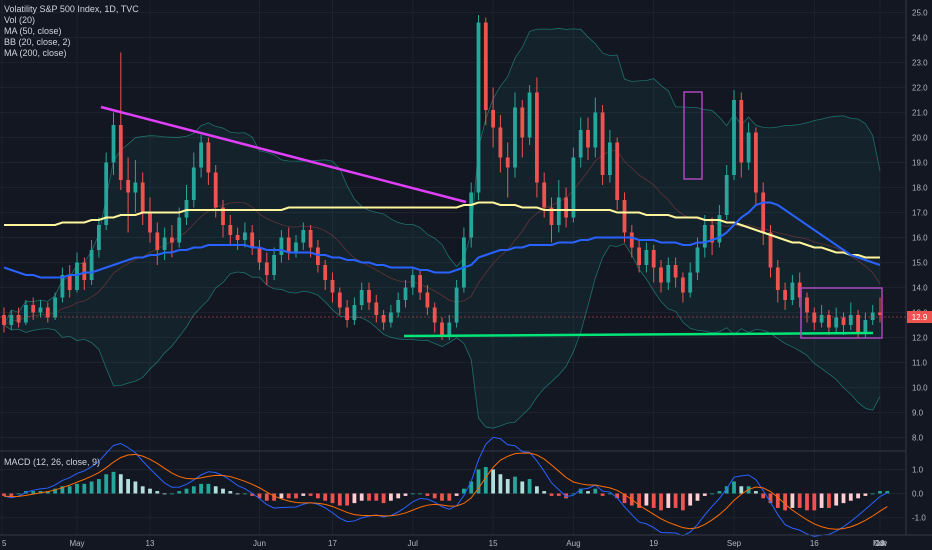 The width and height of the screenshot is (932, 550). I want to click on macd-legend: MACD (12, 26, close, 9), so click(52, 462).